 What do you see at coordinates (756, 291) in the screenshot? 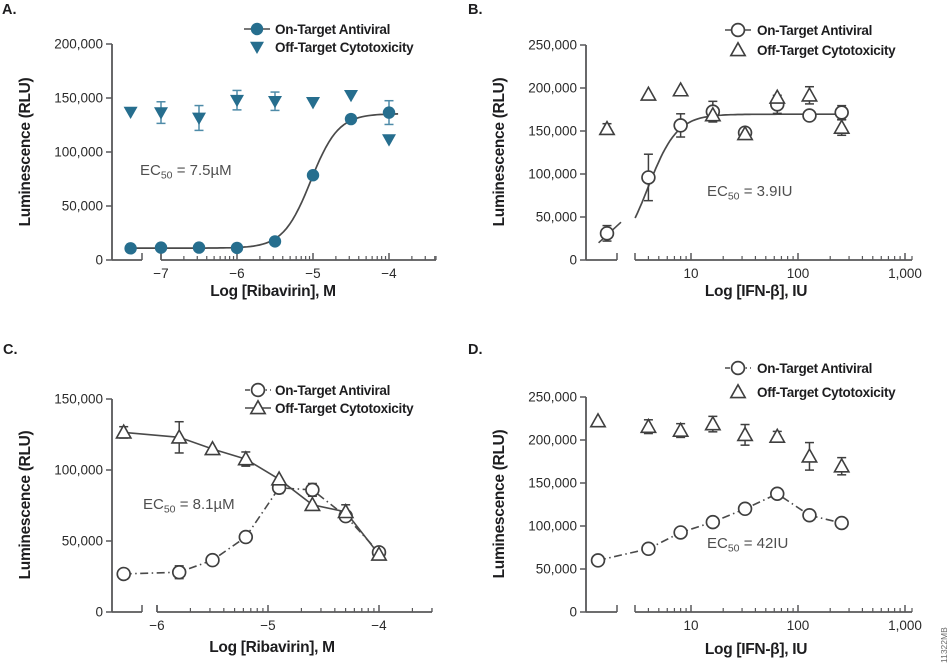
I see `x-axis-title: Log [IFN-β], IU` at bounding box center [756, 291].